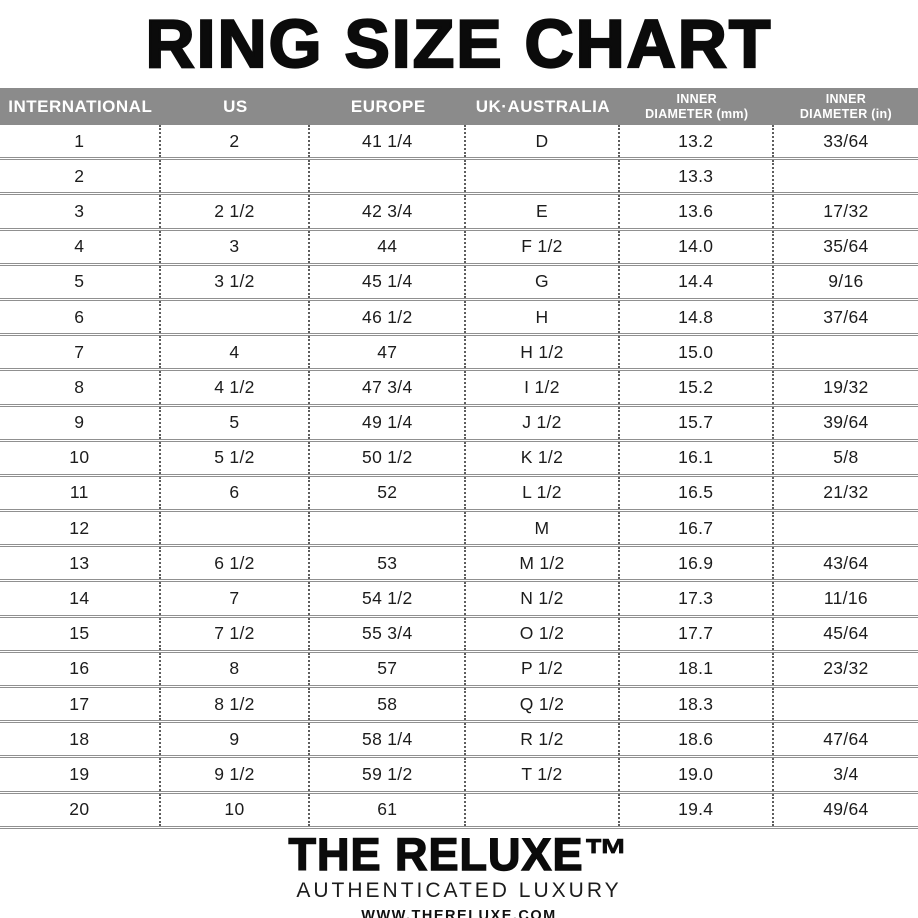 The width and height of the screenshot is (918, 918). I want to click on cell-inner-diameter-in: 23/32, so click(846, 668).